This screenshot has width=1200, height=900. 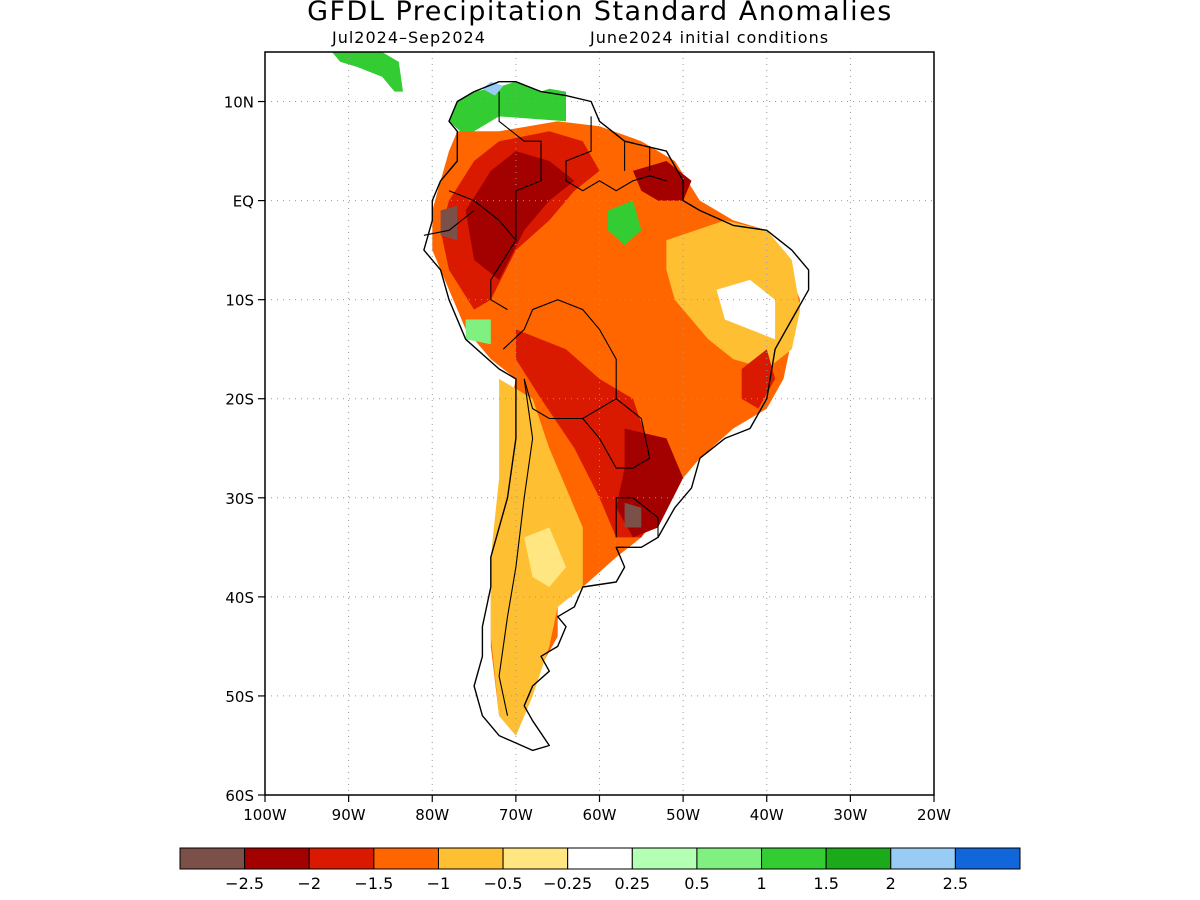 I want to click on lat-tick-label: 10N, so click(x=239, y=103).